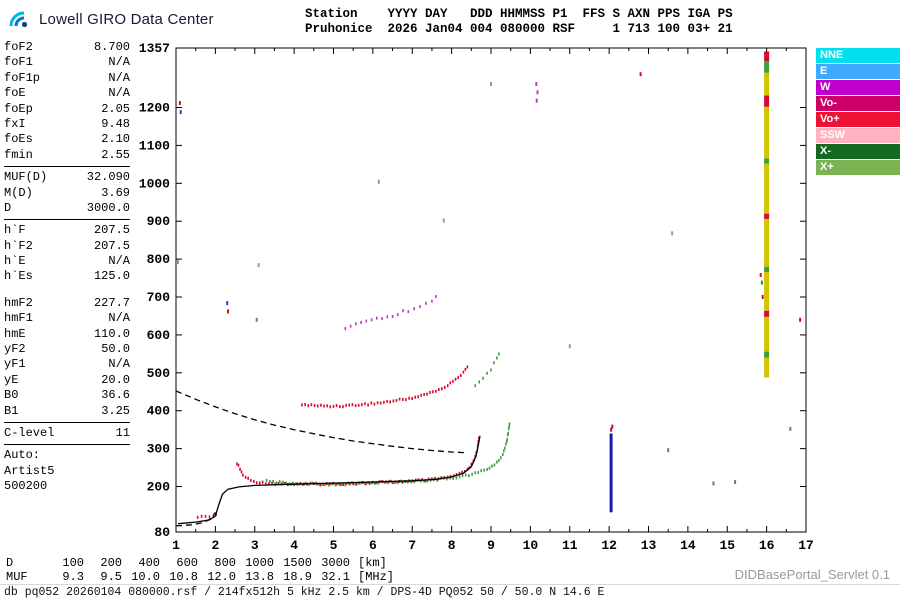  I want to click on x-tick-label: 7, so click(412, 545).